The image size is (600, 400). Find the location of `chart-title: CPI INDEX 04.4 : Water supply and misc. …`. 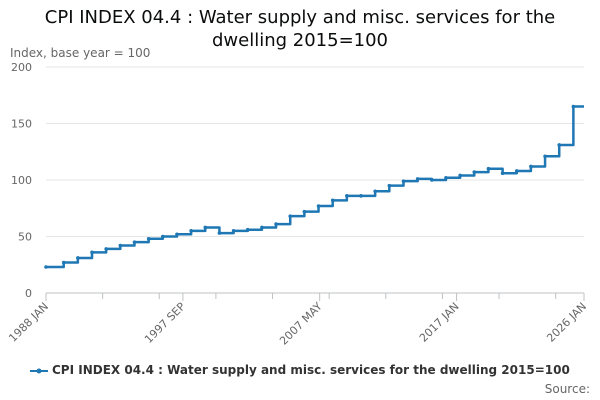

chart-title: CPI INDEX 04.4 : Water supply and misc. … is located at coordinates (300, 29).